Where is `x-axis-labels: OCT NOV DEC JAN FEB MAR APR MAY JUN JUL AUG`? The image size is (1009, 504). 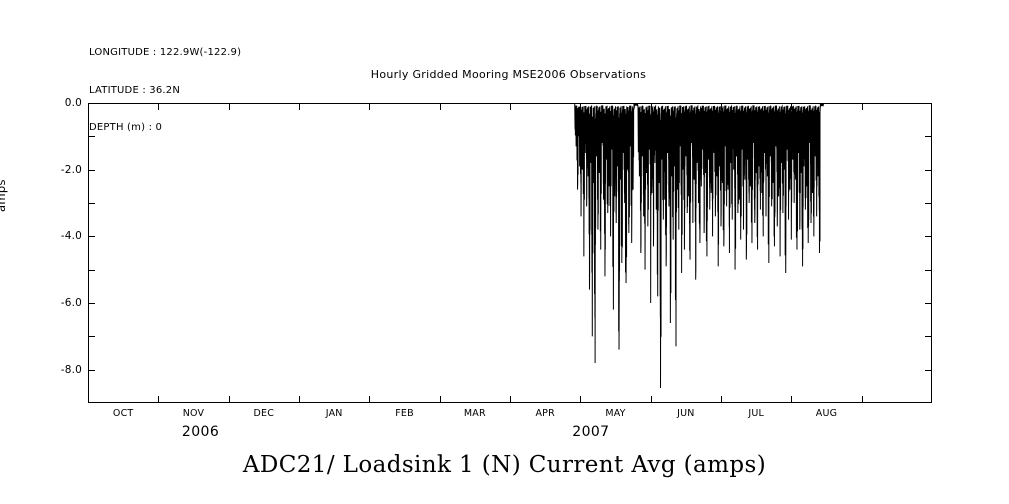
x-axis-labels: OCT NOV DEC JAN FEB MAR APR MAY JUN JUL AUG is located at coordinates (510, 416).